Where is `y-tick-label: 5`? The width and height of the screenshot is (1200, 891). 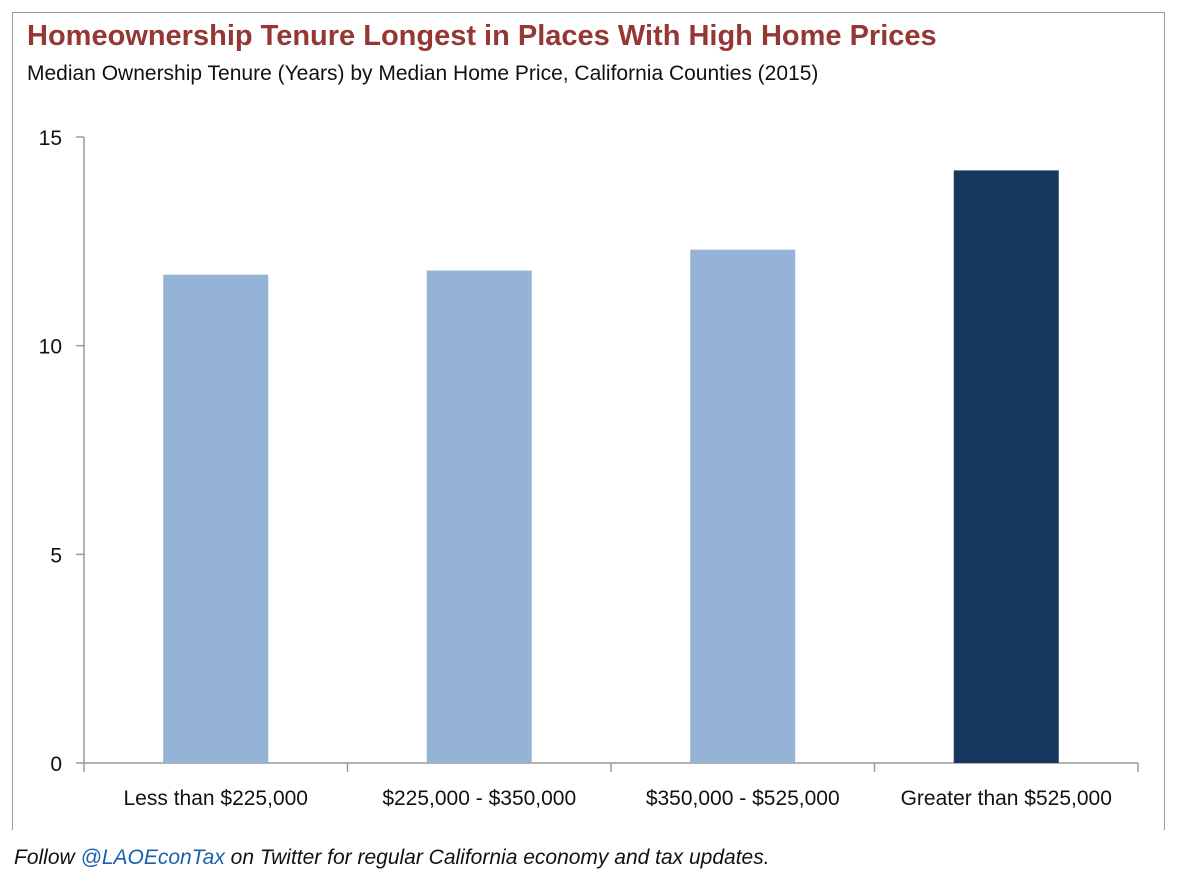 y-tick-label: 5 is located at coordinates (56, 555).